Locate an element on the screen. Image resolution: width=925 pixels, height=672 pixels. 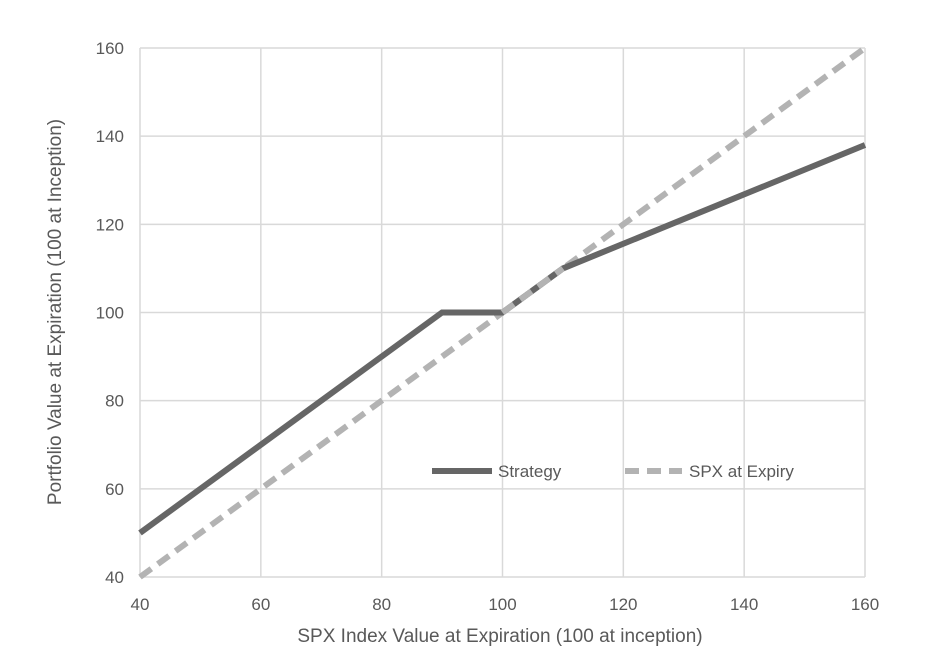
x-tick-labels: 40 60 80 100 120 140 160 is located at coordinates (505, 604).